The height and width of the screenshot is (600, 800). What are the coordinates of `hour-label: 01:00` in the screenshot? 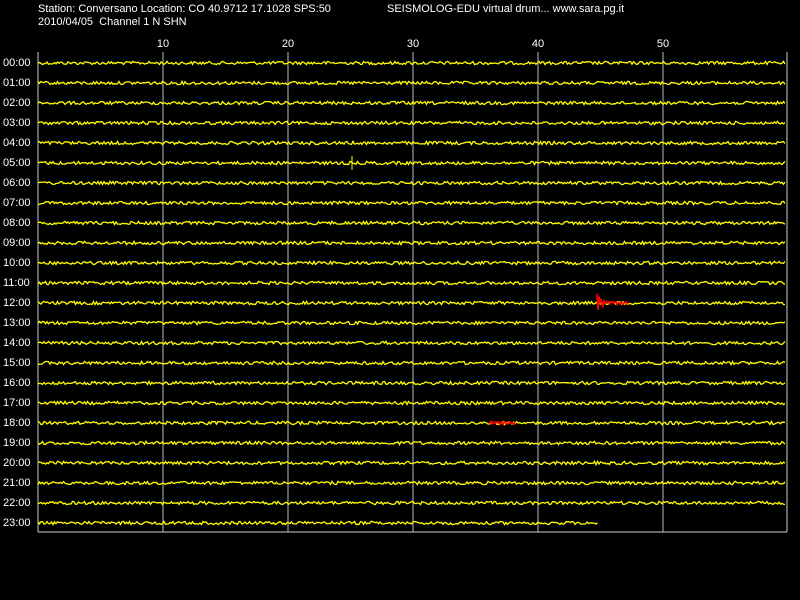 It's located at (17, 83).